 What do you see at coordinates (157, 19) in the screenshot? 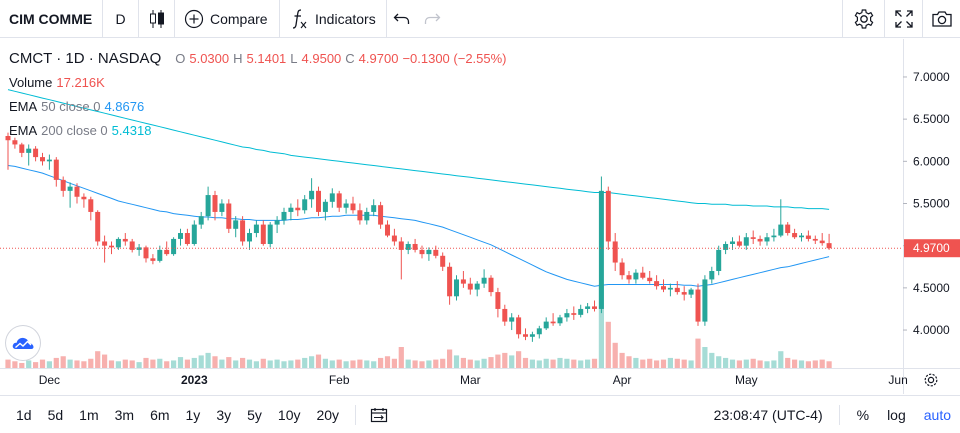
I see `chart-type-button` at bounding box center [157, 19].